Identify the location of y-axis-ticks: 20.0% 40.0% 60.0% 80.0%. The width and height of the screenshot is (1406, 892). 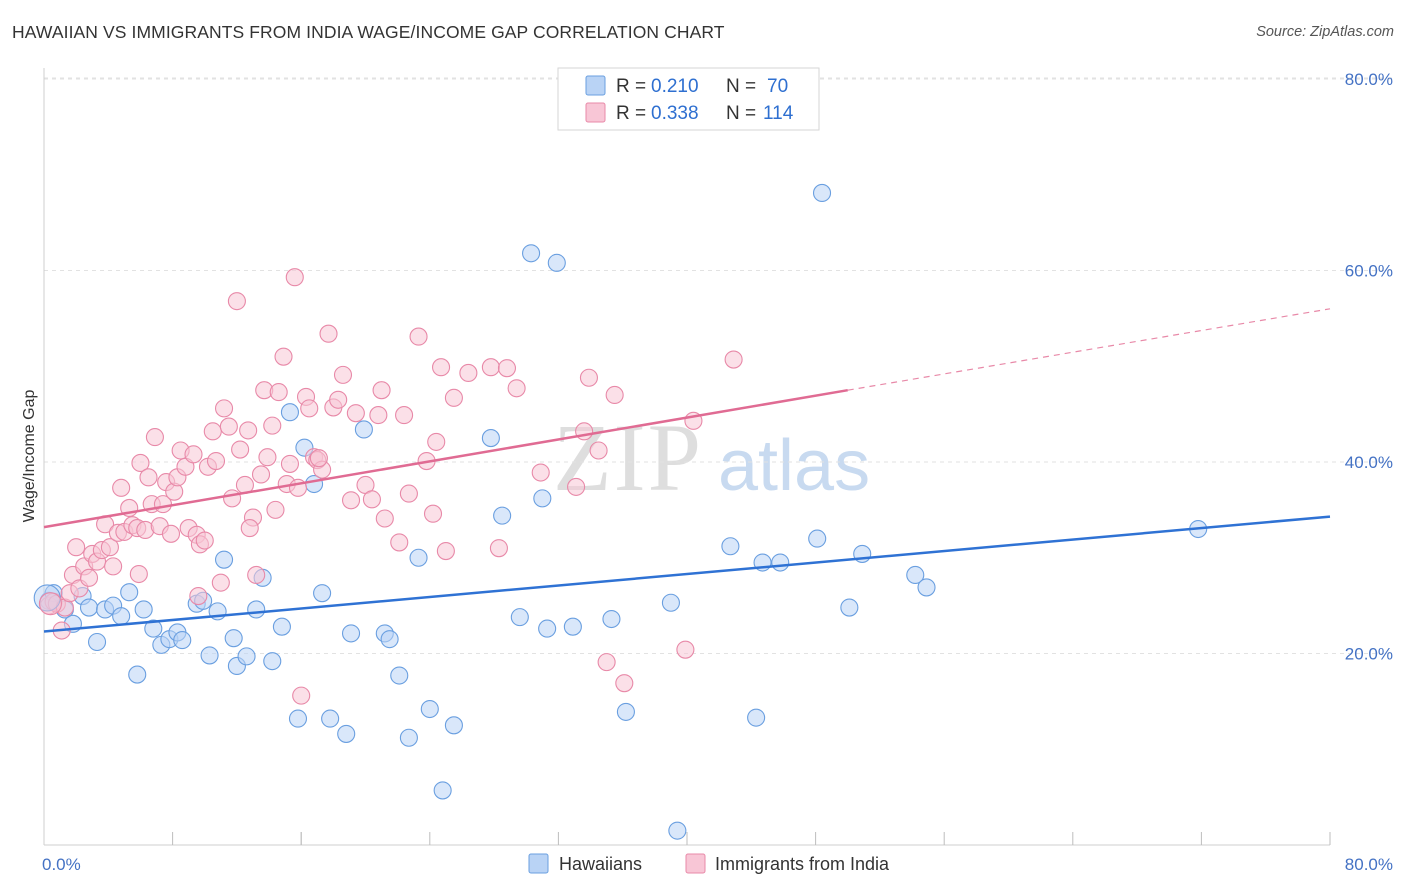
(1369, 367).